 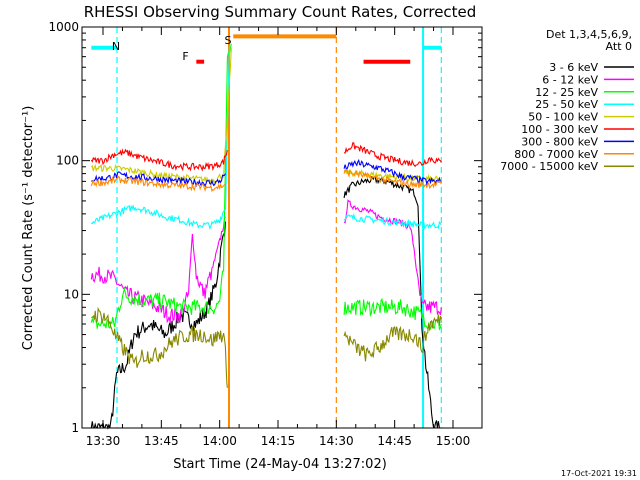 I want to click on legend-label: 7000 - 15000 keV, so click(x=549, y=166).